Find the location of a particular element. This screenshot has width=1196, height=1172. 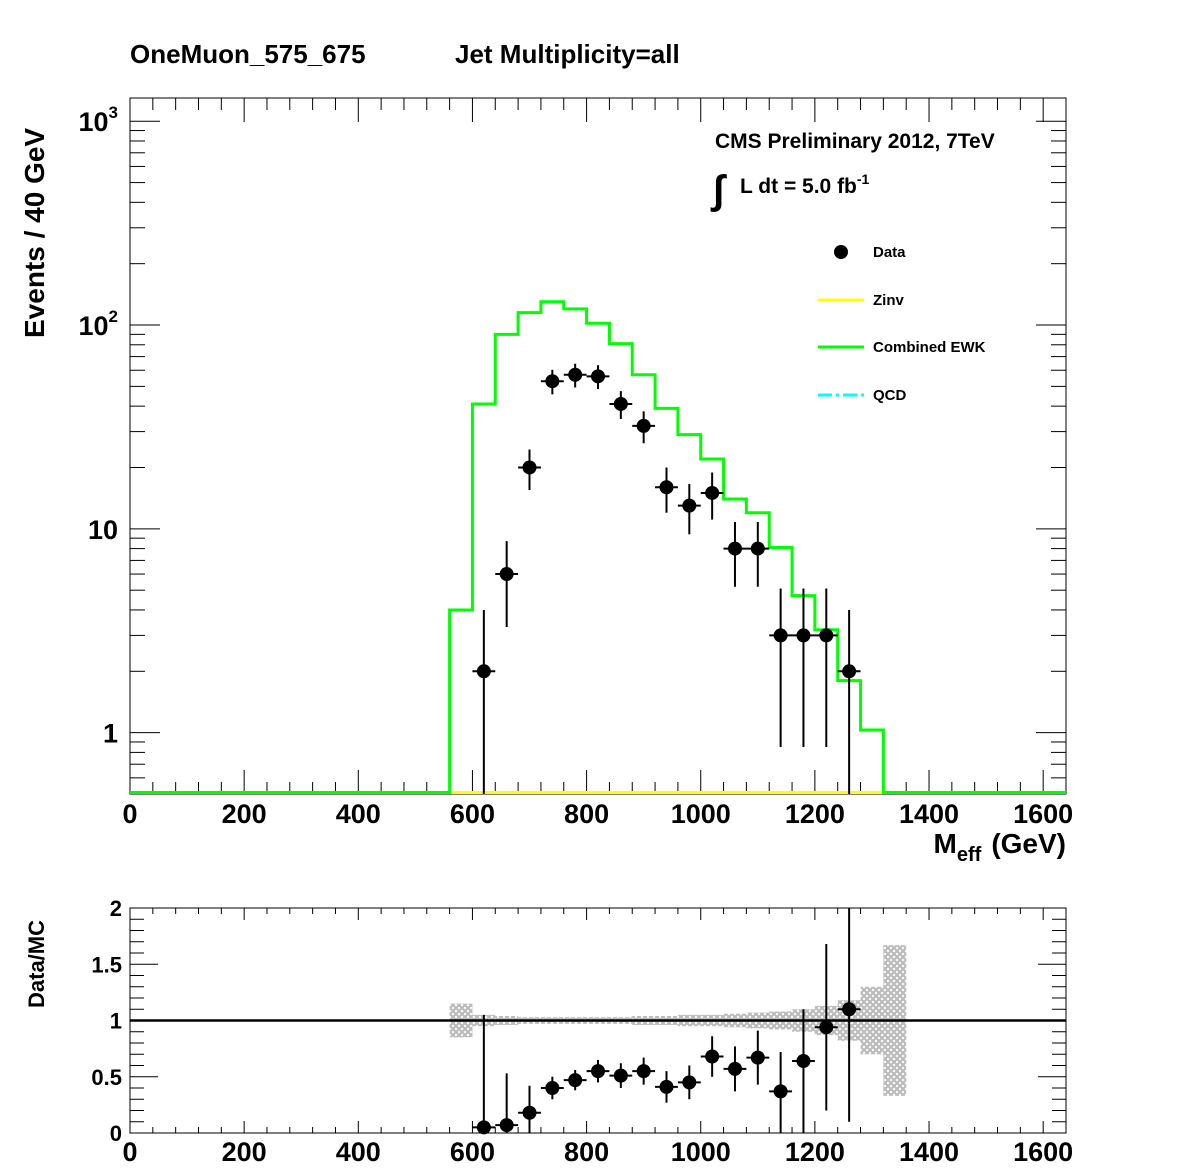

y-tick-label-base: 10 is located at coordinates (93, 326).